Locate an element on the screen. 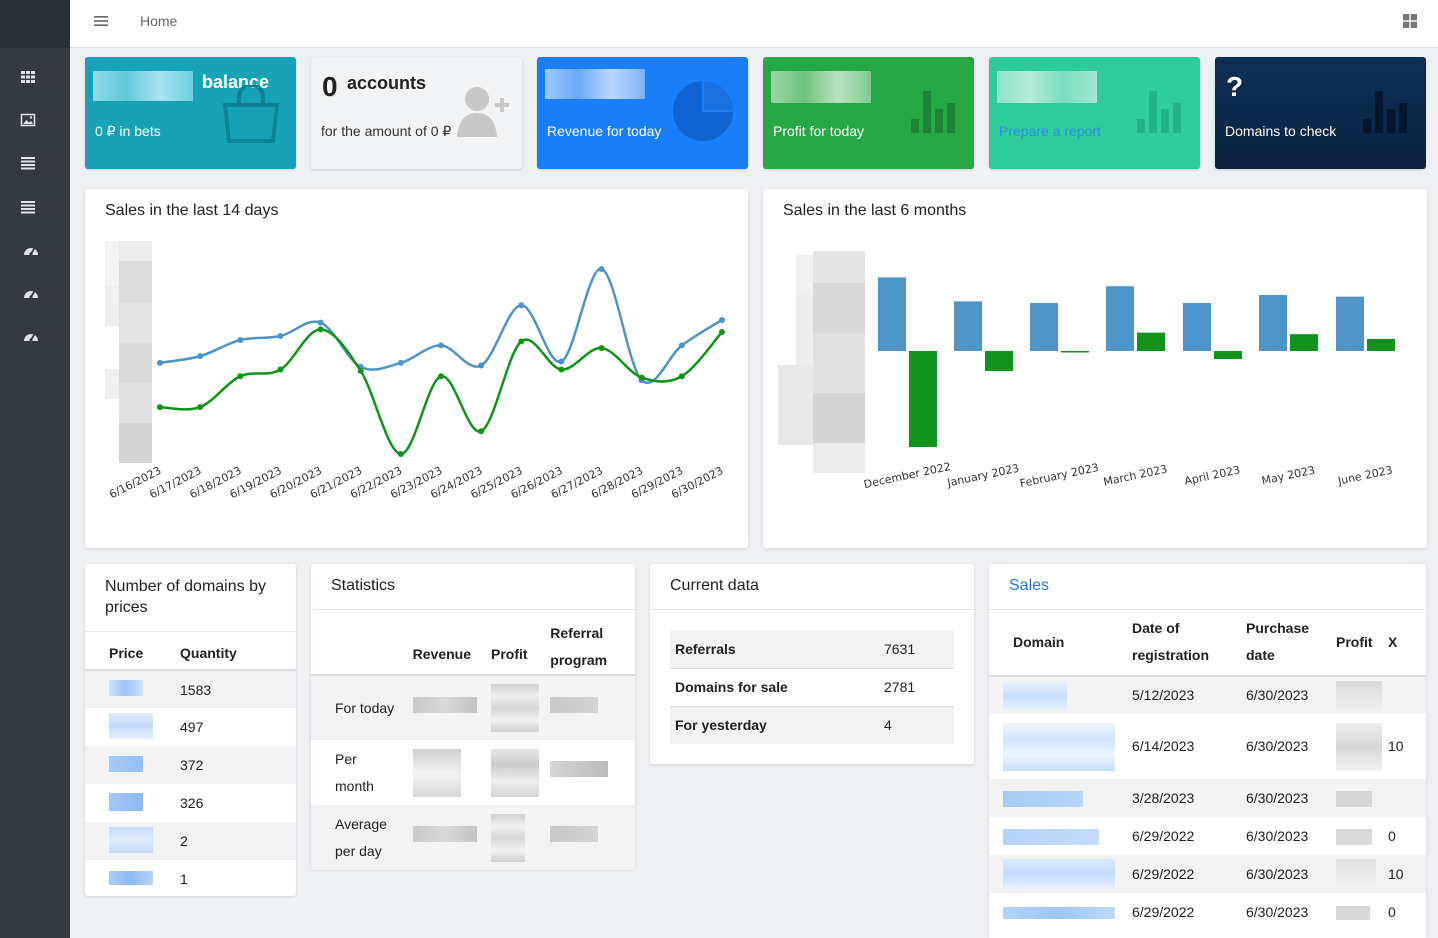 This screenshot has height=938, width=1438. domains-for-sale-label: Domains for sale is located at coordinates (731, 687).